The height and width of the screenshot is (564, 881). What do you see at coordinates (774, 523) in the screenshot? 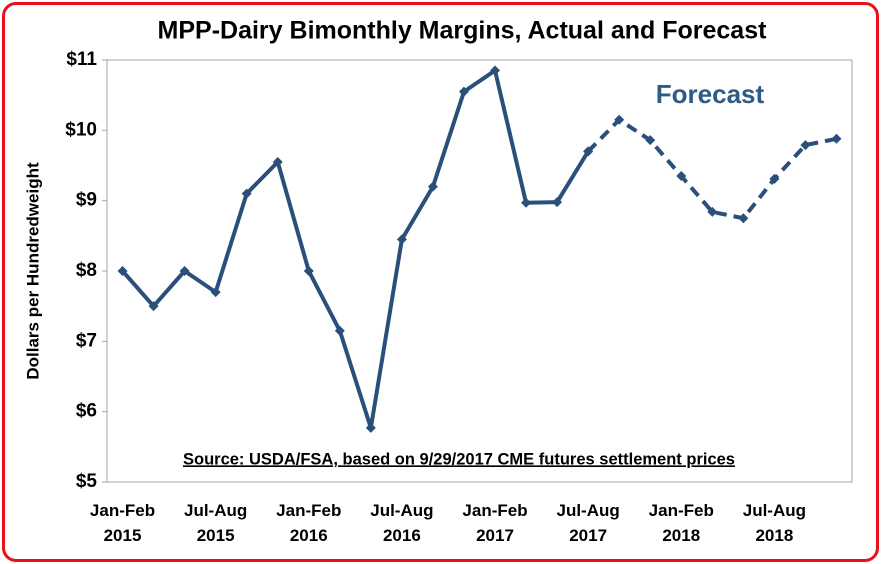
I see `x-tick-label: Jul-Aug 2018` at bounding box center [774, 523].